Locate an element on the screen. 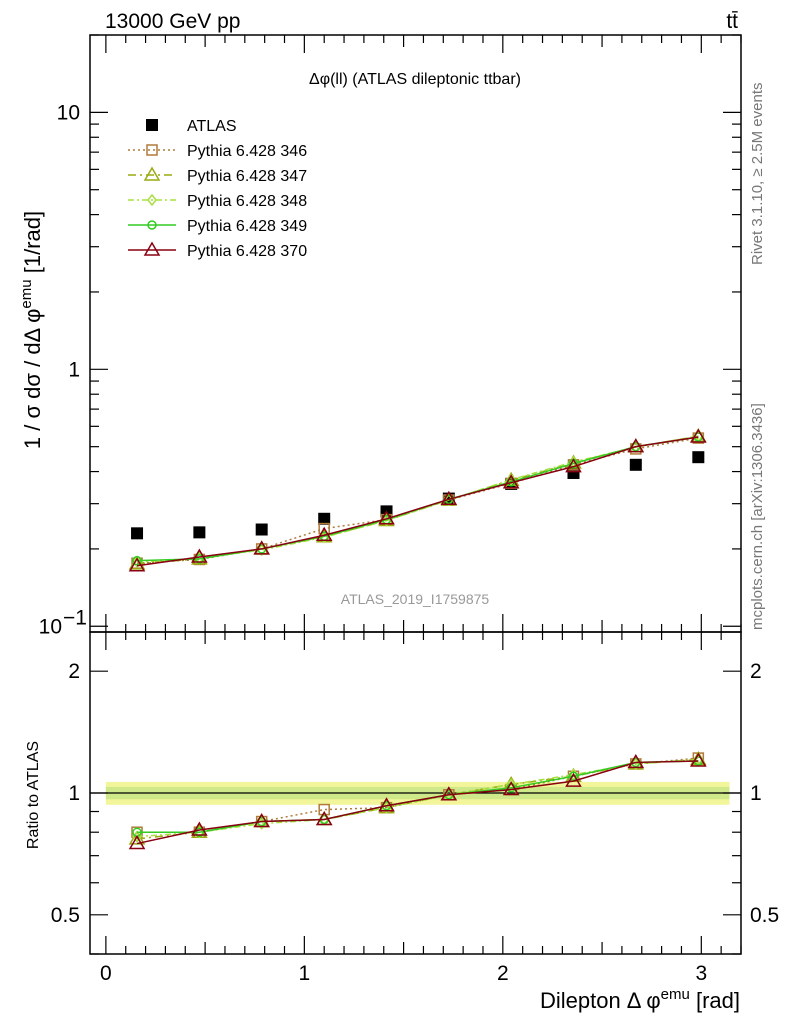 Image resolution: width=786 pixels, height=1024 pixels. x-tick-label: 0 is located at coordinates (106, 973).